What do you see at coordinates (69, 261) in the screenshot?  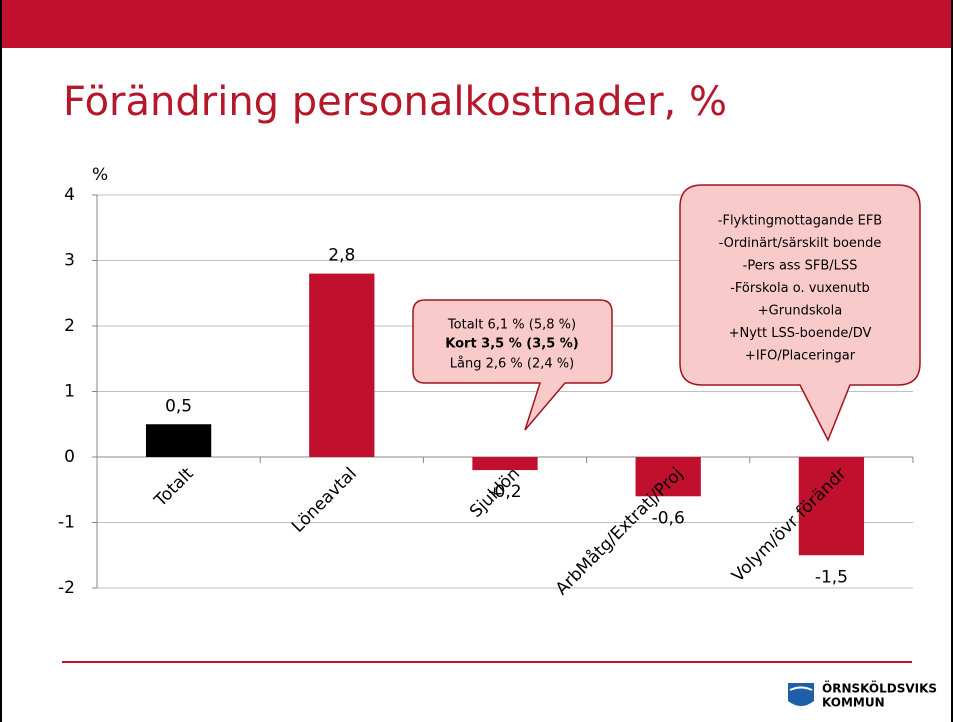 I see `y-tick-label: 3` at bounding box center [69, 261].